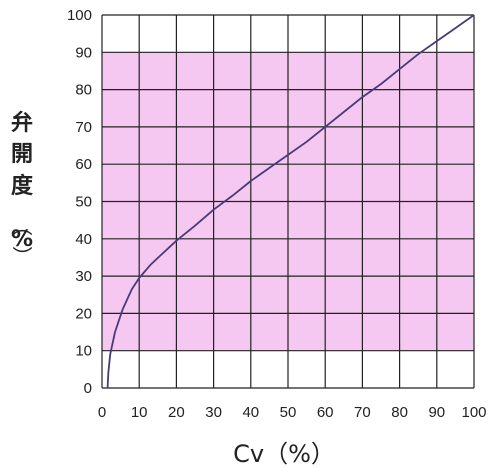  What do you see at coordinates (250, 412) in the screenshot?
I see `x-tick-label: 40` at bounding box center [250, 412].